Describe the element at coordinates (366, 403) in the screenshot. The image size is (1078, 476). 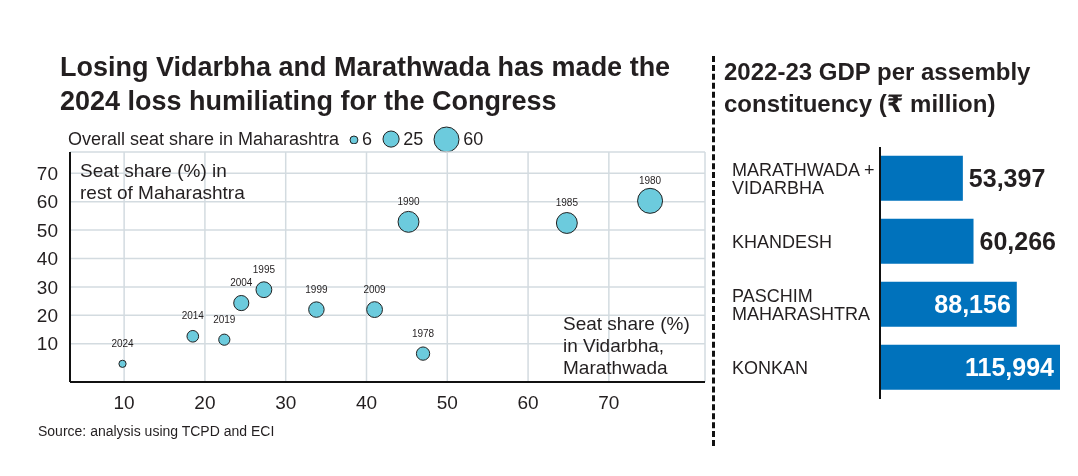
I see `x-tick-label: 40` at that location.